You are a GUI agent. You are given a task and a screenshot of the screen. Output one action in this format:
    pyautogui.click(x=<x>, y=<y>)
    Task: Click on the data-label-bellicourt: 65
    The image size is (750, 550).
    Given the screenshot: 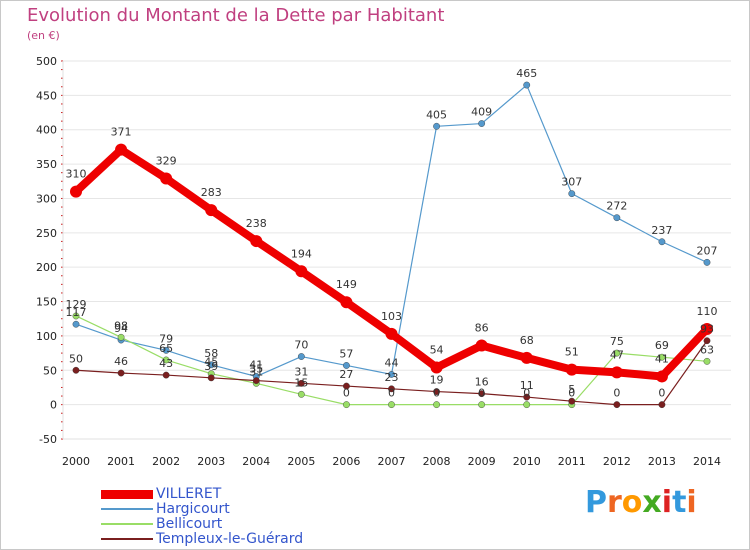 What is the action you would take?
    pyautogui.click(x=166, y=348)
    